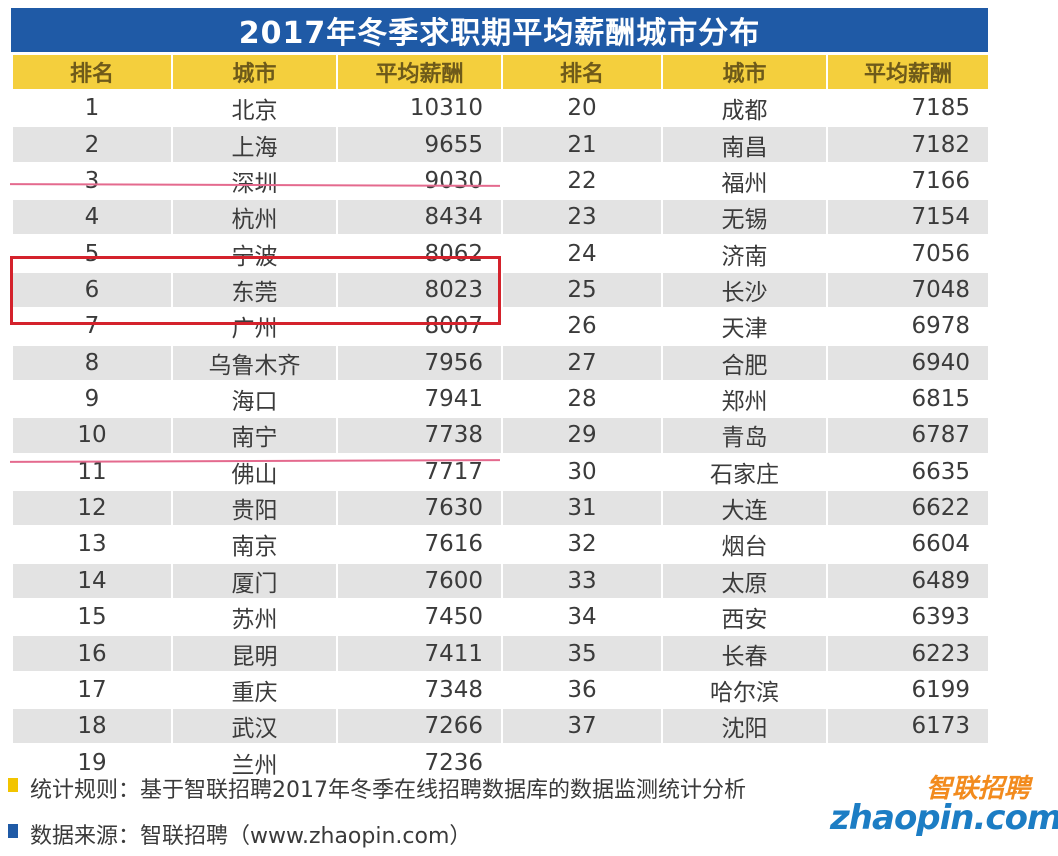  What do you see at coordinates (908, 326) in the screenshot?
I see `salary-cell: 6978` at bounding box center [908, 326].